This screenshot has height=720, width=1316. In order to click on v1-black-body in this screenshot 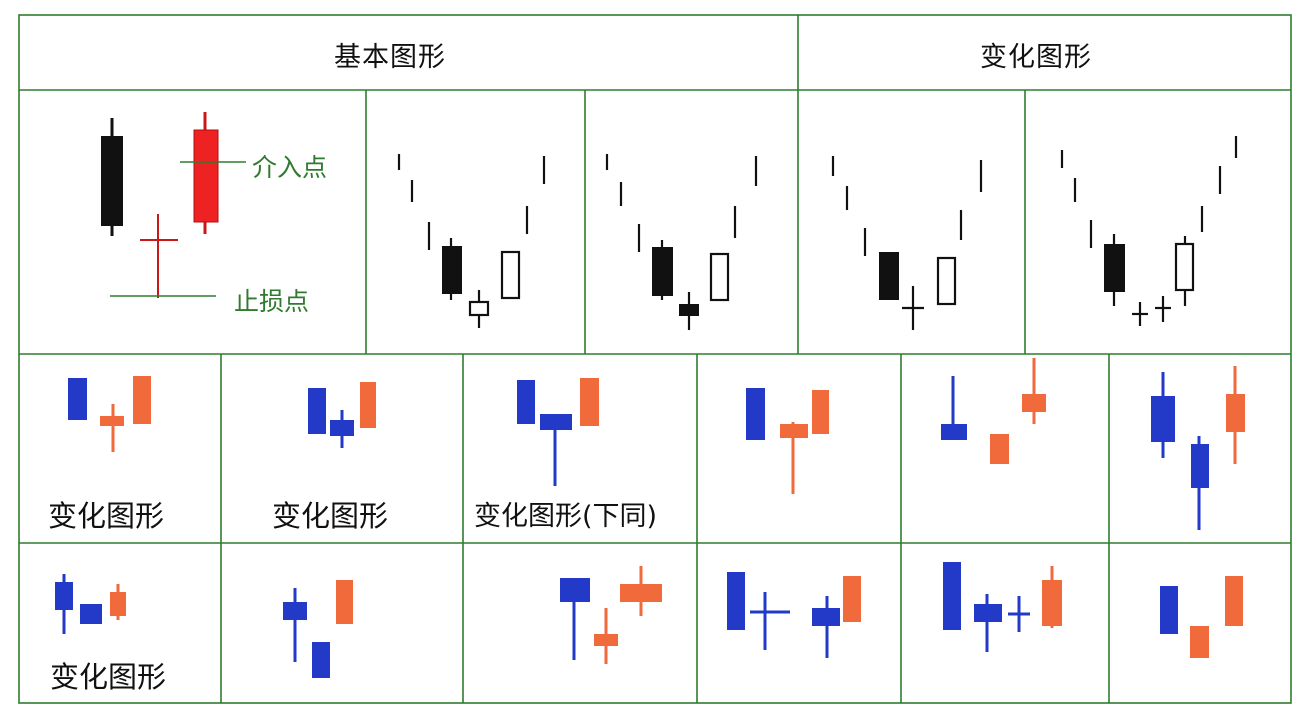, I will do `click(452, 270)`.